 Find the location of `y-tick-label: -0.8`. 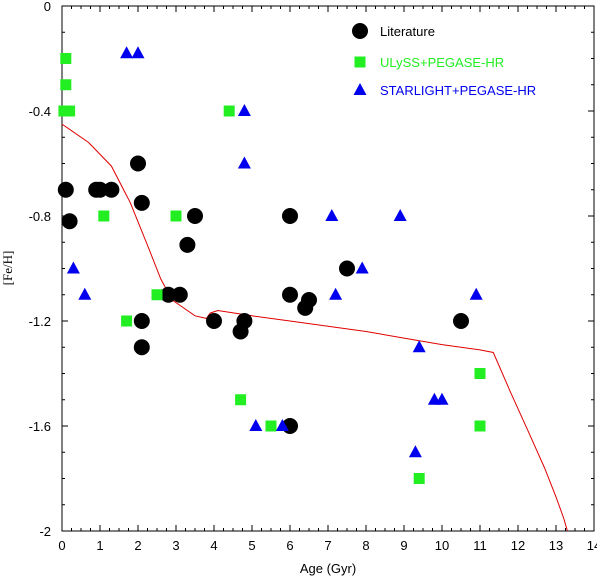

y-tick-label: -0.8 is located at coordinates (40, 216).